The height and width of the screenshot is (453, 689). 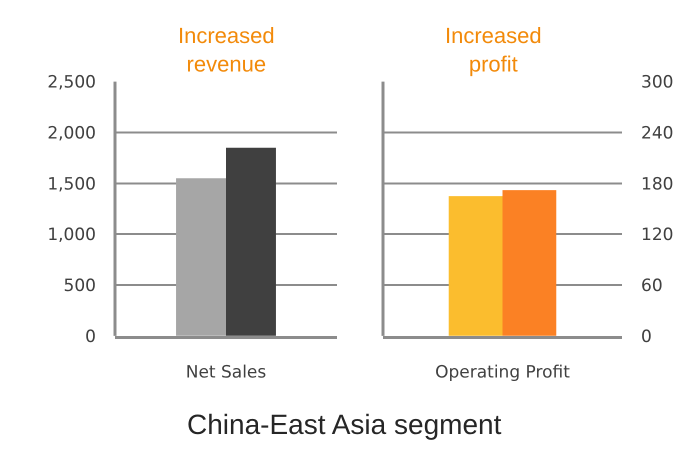 What do you see at coordinates (71, 184) in the screenshot?
I see `y-tick-label: 1,500` at bounding box center [71, 184].